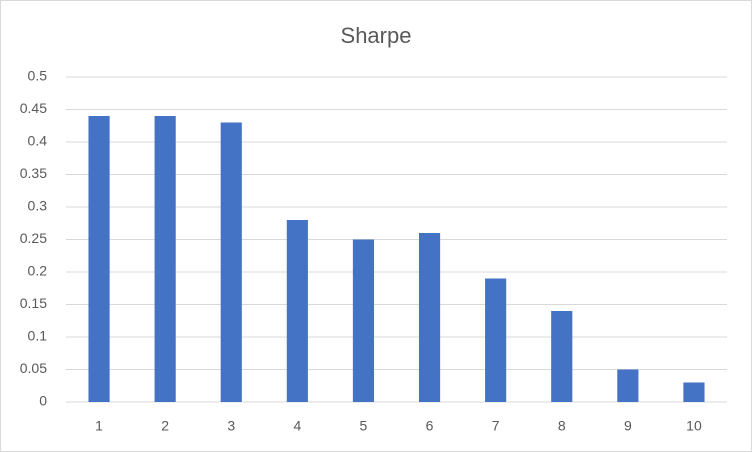 The image size is (752, 452). Describe the element at coordinates (38, 336) in the screenshot. I see `y-tick-label: 0.1` at that location.